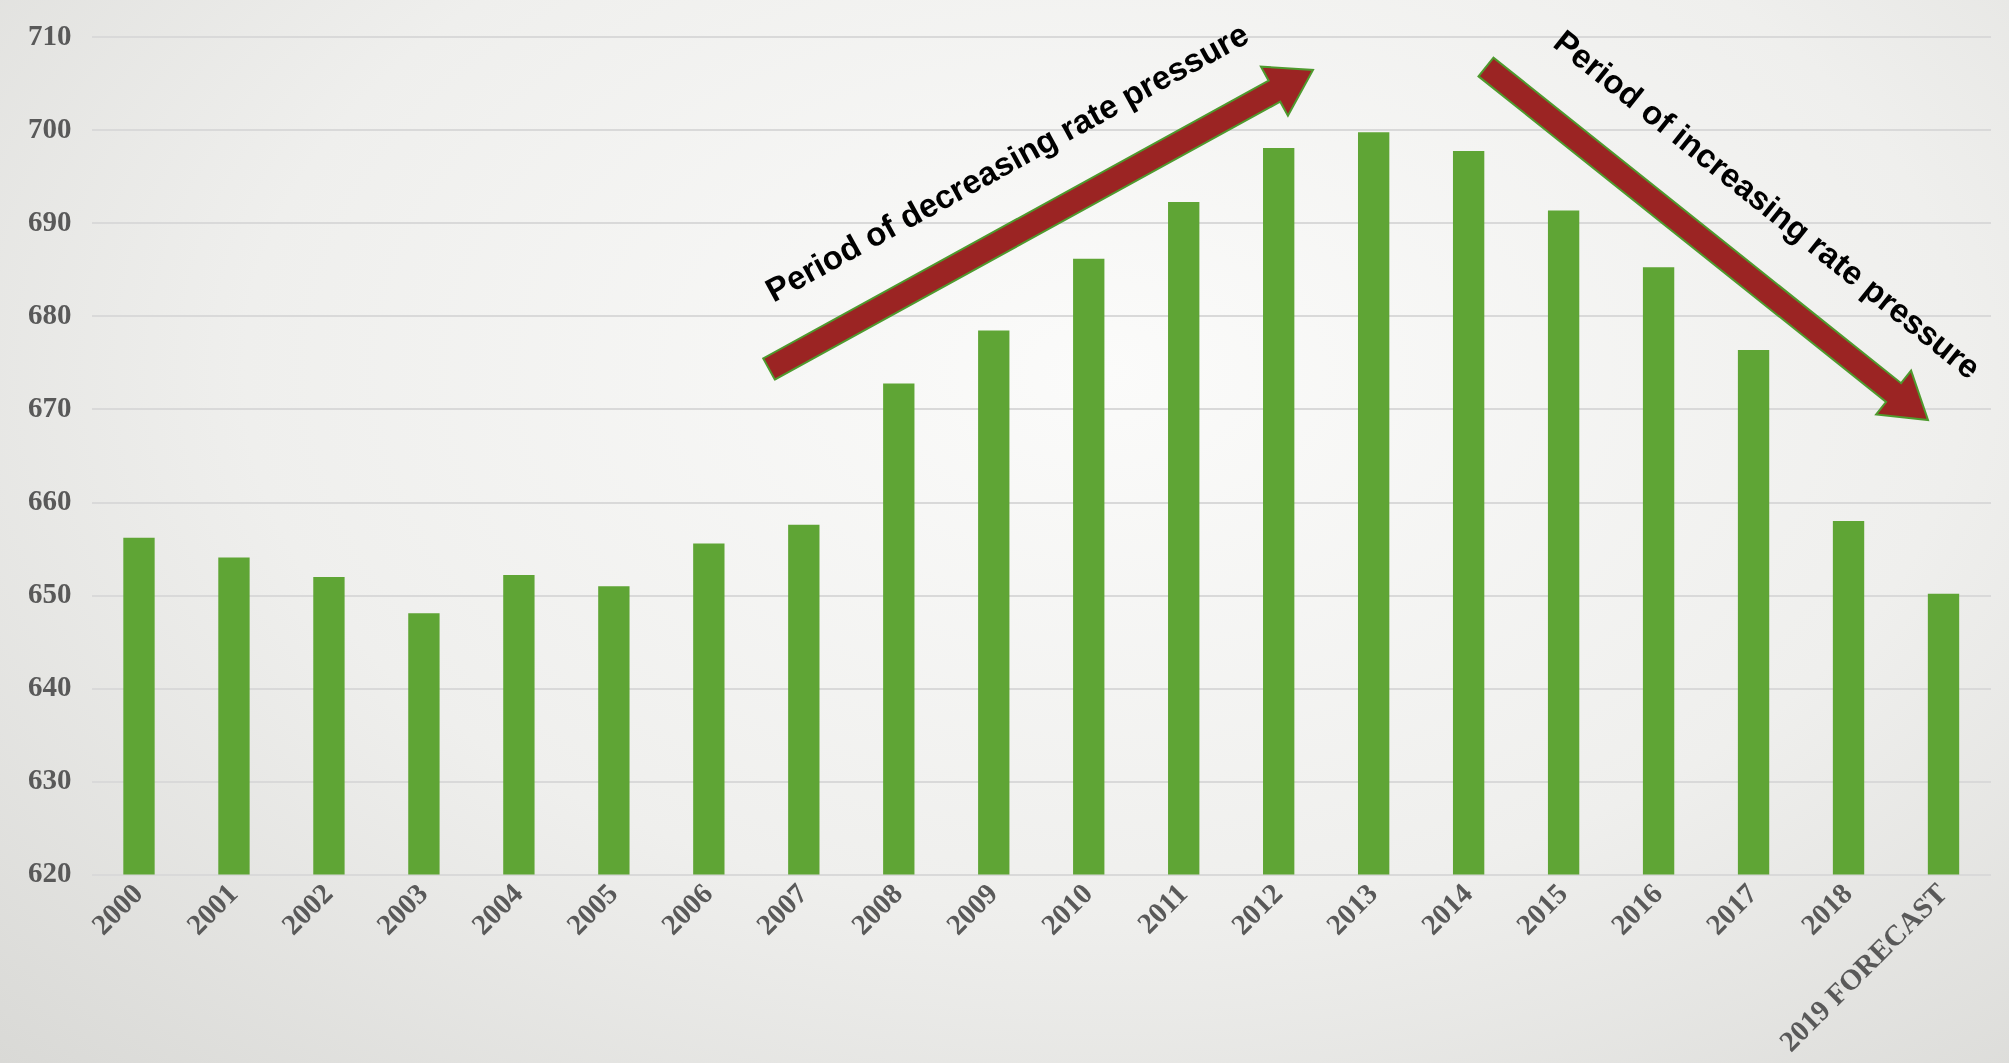 Image resolution: width=2009 pixels, height=1063 pixels. I want to click on y-tick-label: 630, so click(50, 779).